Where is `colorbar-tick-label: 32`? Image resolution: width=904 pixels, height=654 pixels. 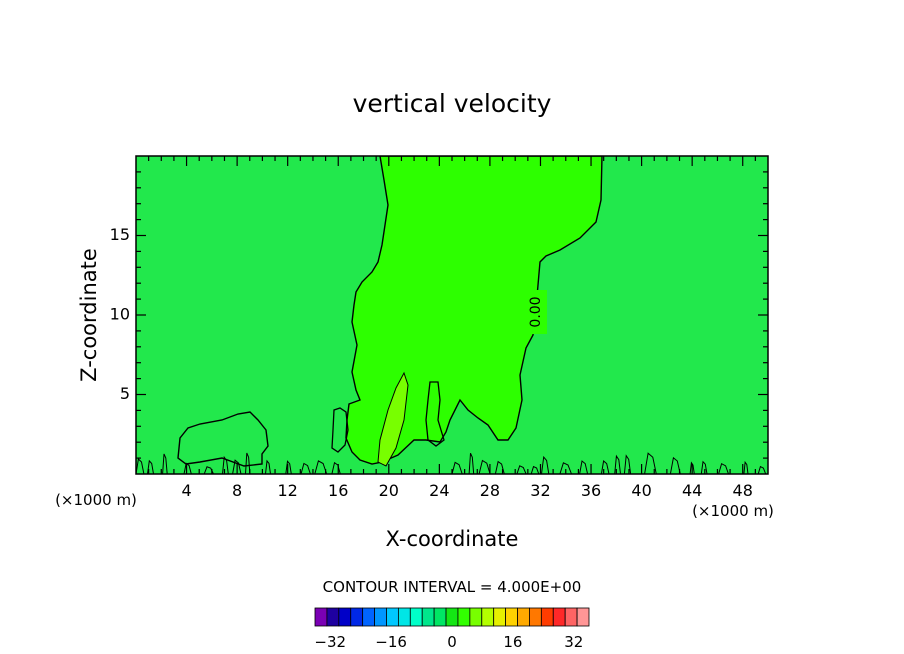 colorbar-tick-label: 32 is located at coordinates (573, 642).